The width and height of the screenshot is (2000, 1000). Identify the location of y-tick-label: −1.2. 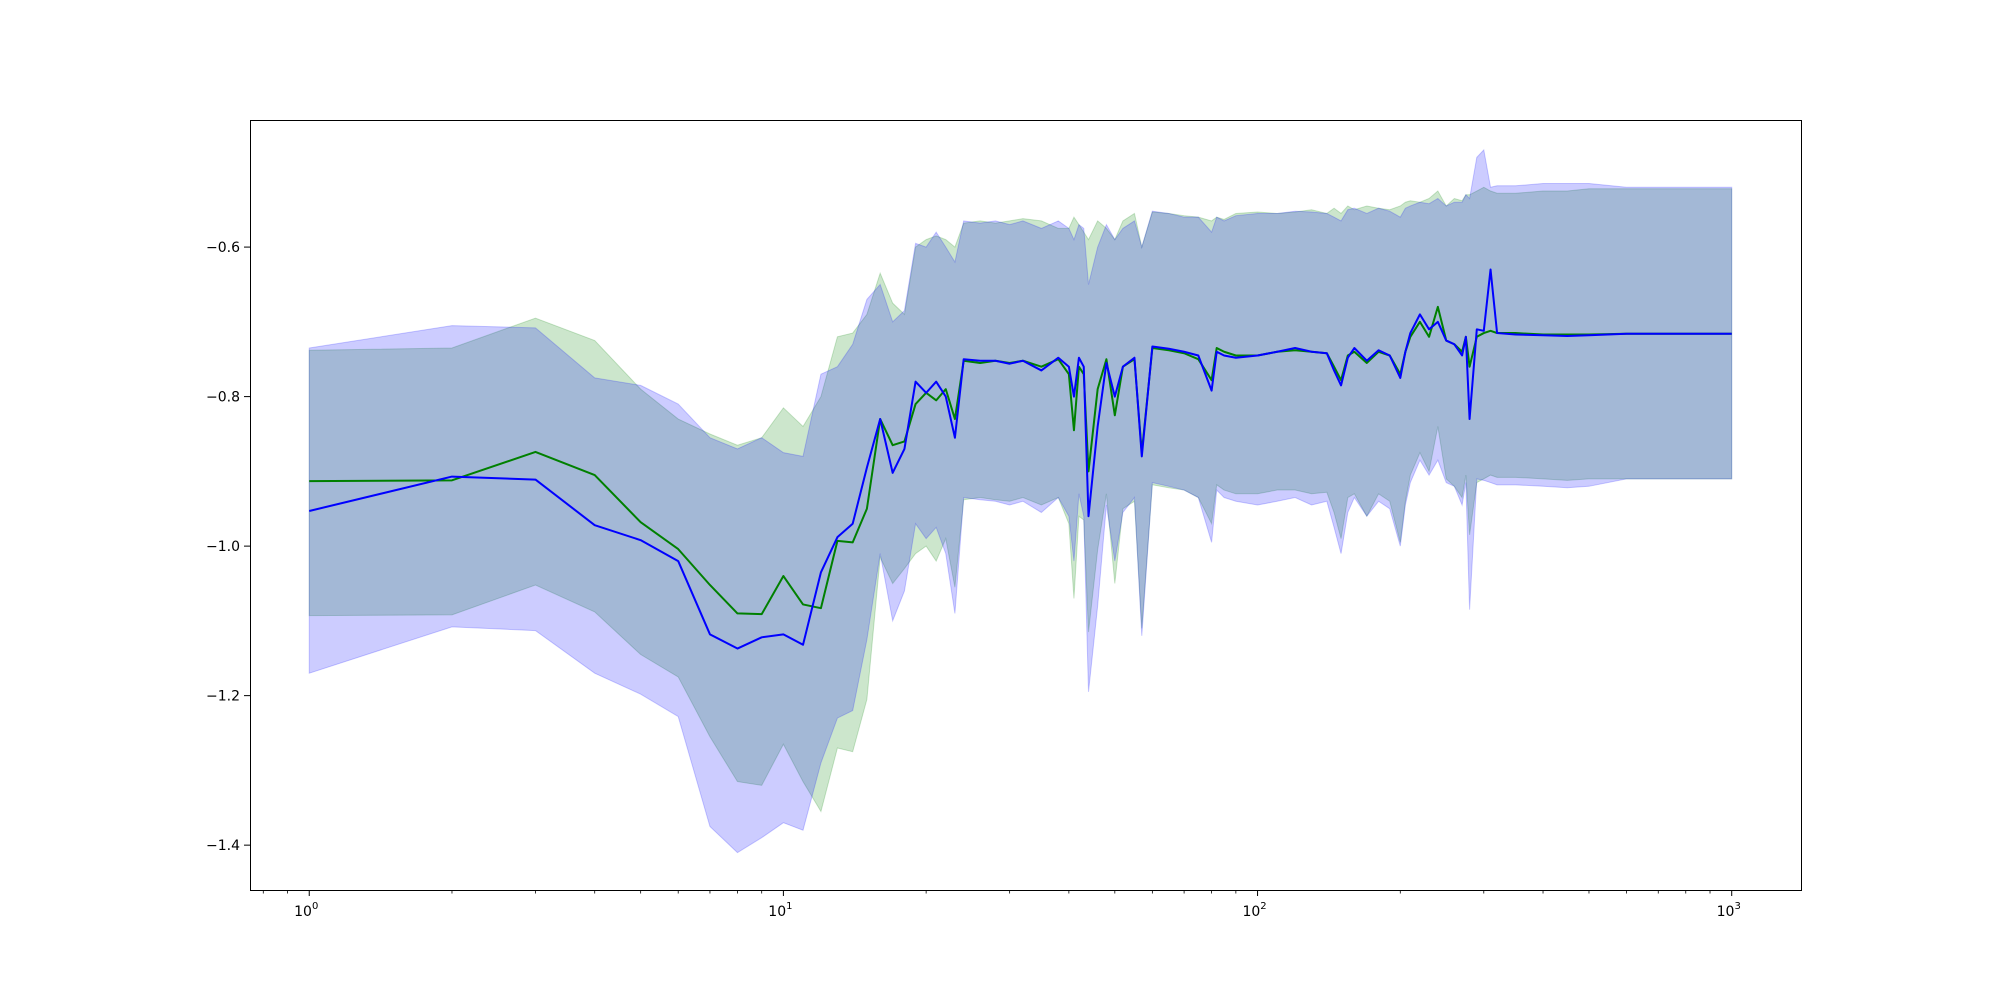
(223, 697).